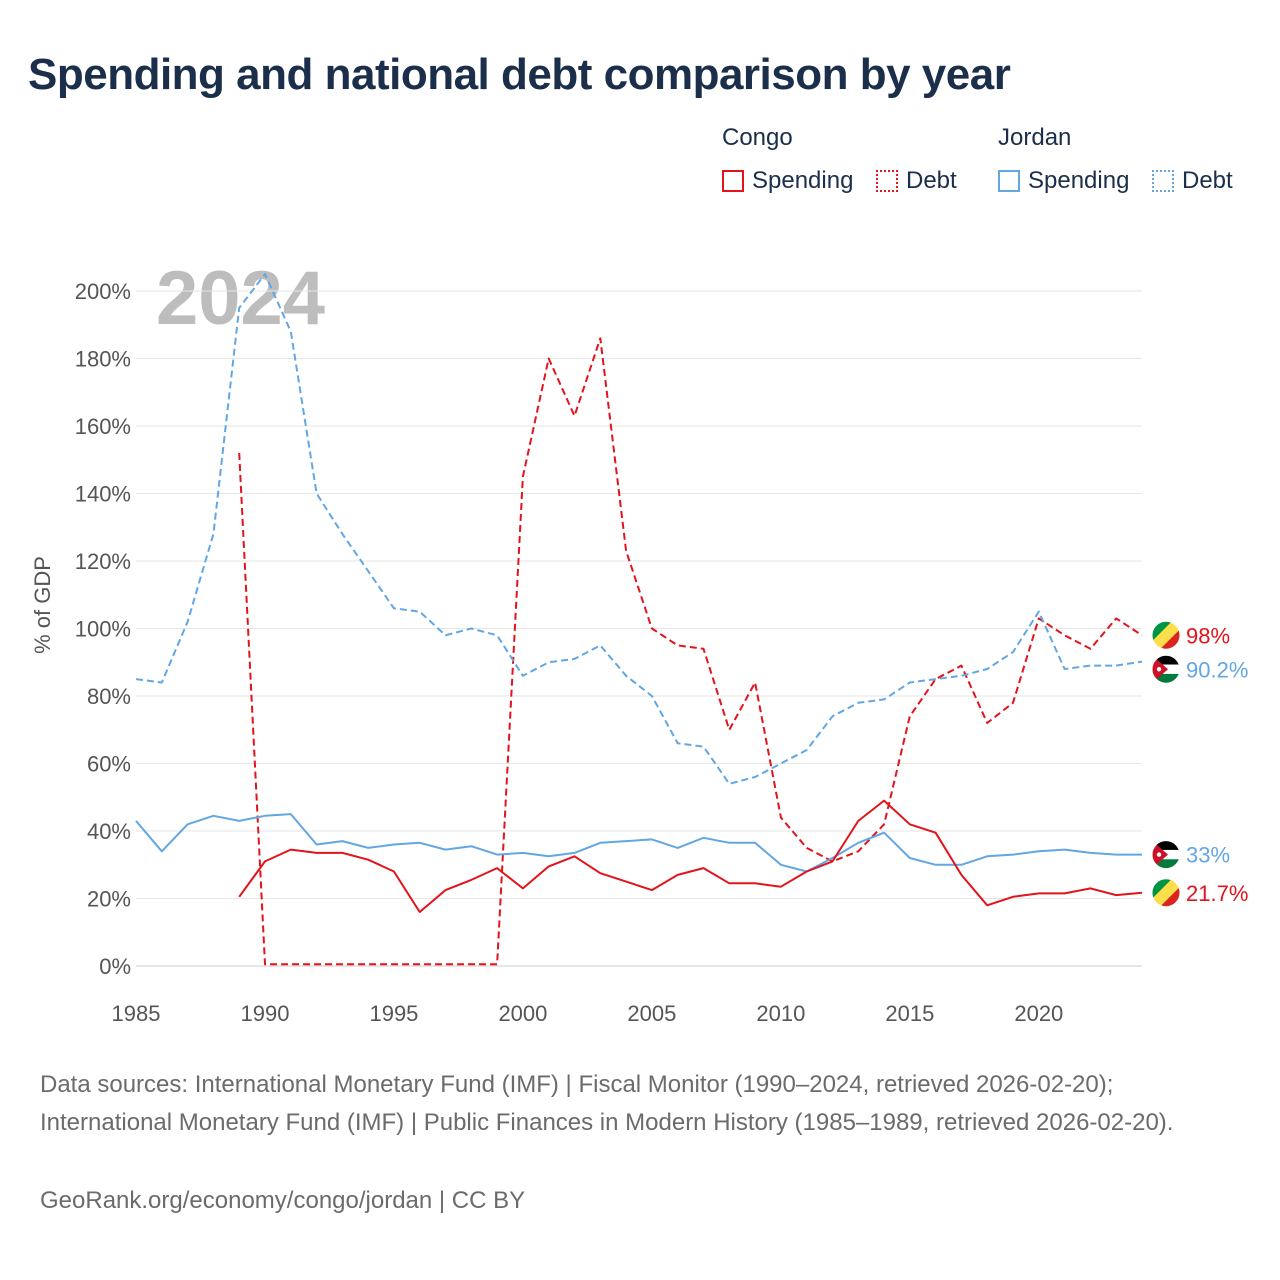 The width and height of the screenshot is (1280, 1280). Describe the element at coordinates (103, 494) in the screenshot. I see `y-tick-label: 140%` at that location.